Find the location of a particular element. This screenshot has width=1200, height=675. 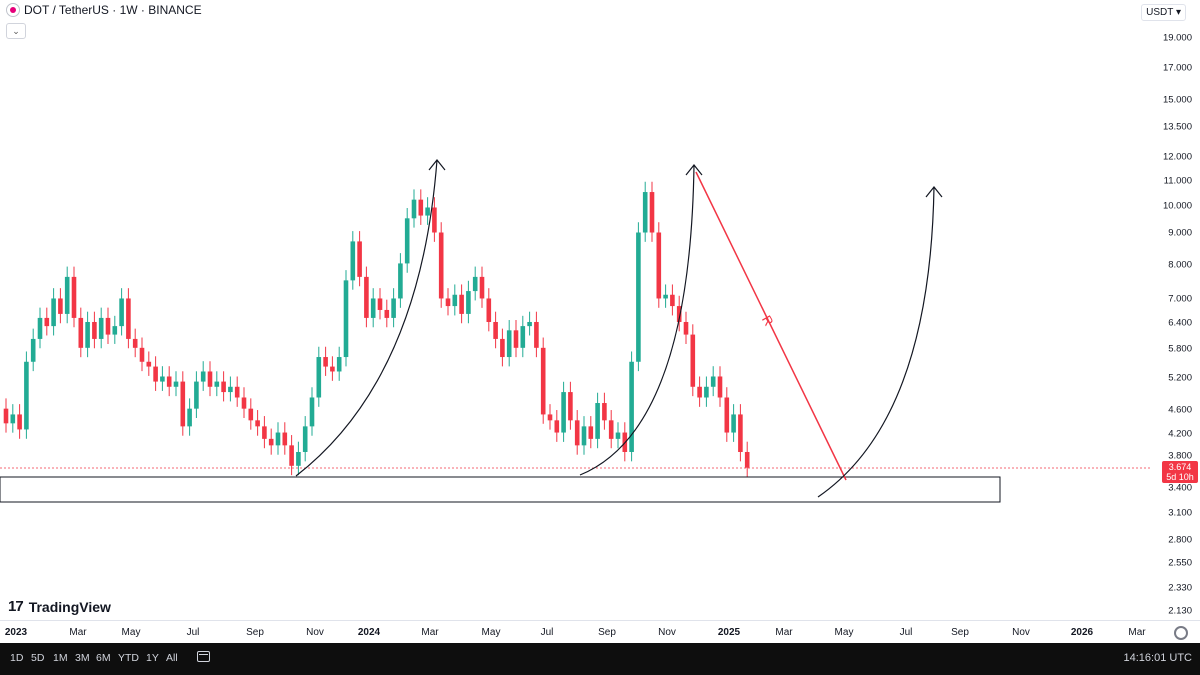

price-tick-label: 10.000 is located at coordinates (1177, 206).